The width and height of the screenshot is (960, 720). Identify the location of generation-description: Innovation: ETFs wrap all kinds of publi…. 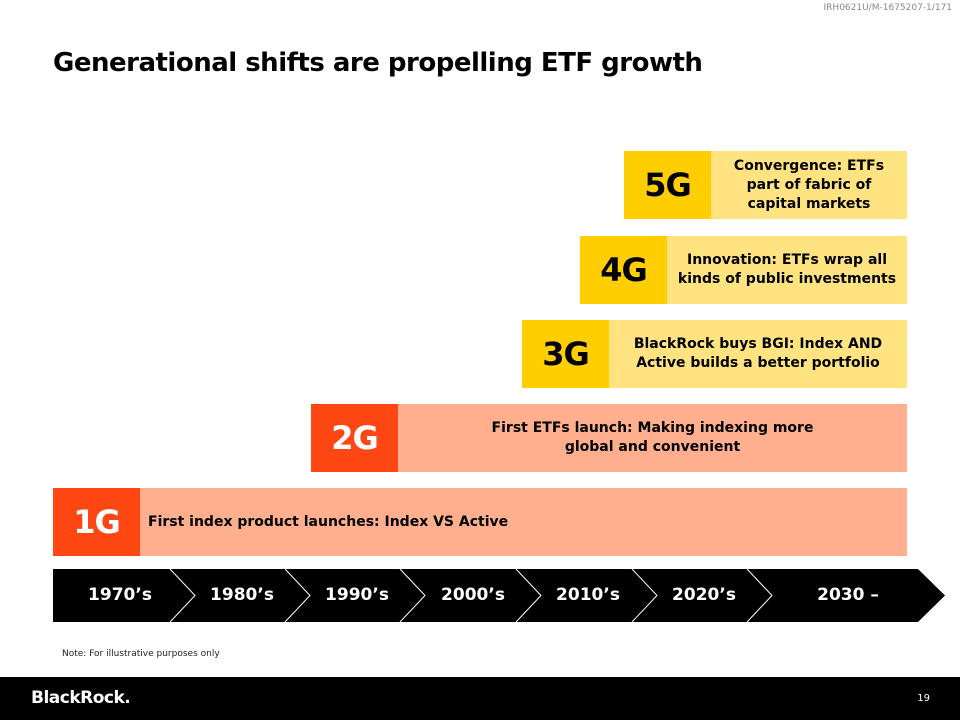
(787, 270).